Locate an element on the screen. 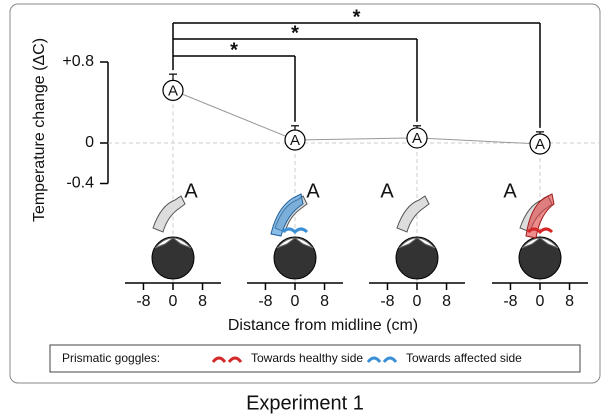  legend-label: Towards affected side is located at coordinates (464, 358).